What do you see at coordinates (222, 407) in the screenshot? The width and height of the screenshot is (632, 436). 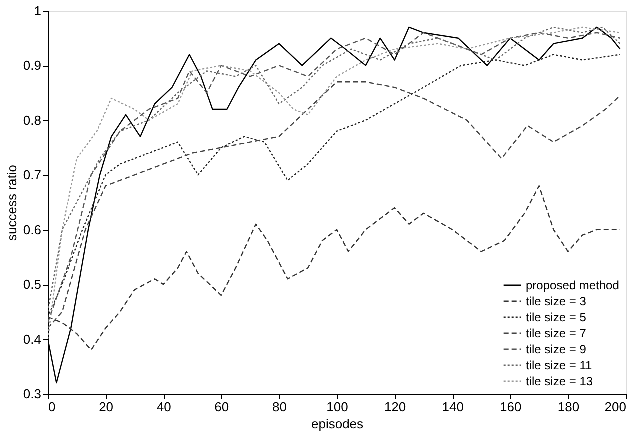 I see `x-tick-label: 60` at bounding box center [222, 407].